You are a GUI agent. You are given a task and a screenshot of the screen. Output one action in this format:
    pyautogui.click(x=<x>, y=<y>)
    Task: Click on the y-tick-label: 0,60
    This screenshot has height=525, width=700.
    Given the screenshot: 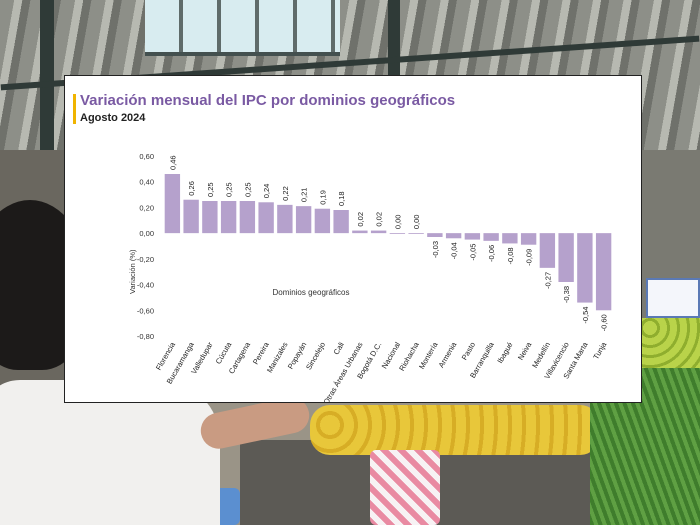 What is the action you would take?
    pyautogui.click(x=146, y=156)
    